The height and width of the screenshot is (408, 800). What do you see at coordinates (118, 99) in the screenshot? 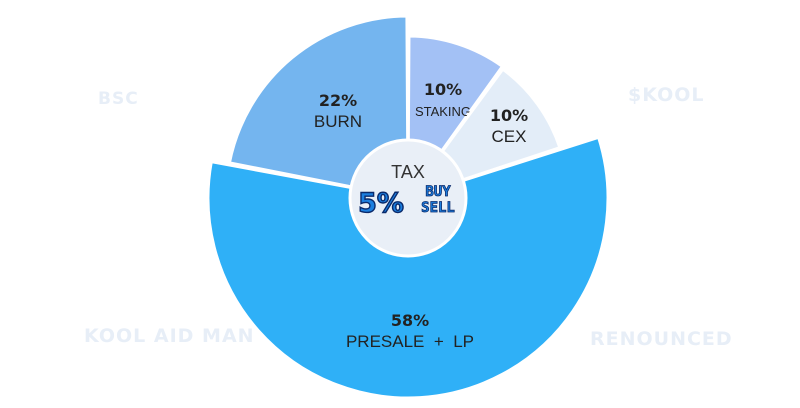
I see `bsc-label: BSC` at bounding box center [118, 99].